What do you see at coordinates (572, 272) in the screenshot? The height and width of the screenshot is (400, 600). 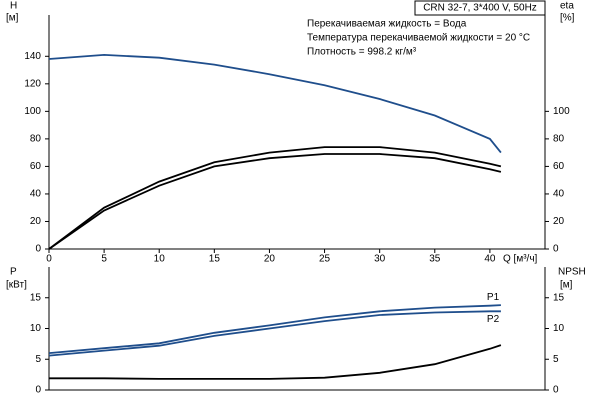 I see `y2-label: NPSH` at bounding box center [572, 272].